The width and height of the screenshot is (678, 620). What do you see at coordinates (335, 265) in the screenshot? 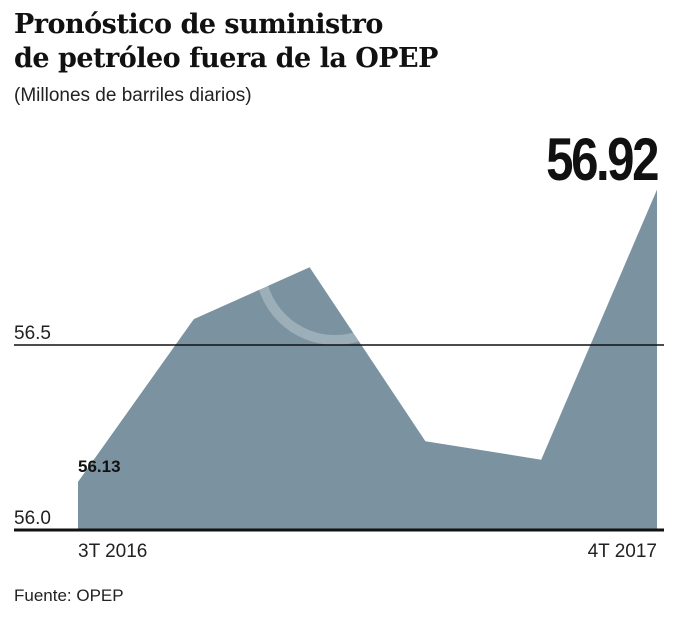
I see `watermark-globe-icon` at bounding box center [335, 265].